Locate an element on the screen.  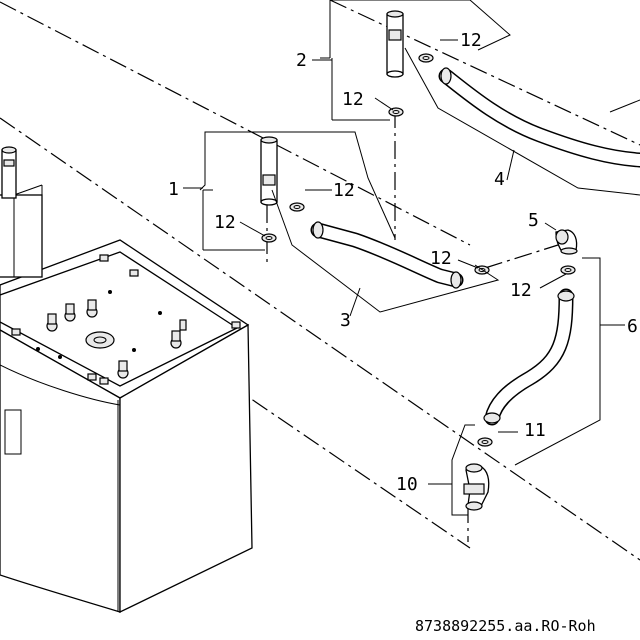
callout-2: 2 is located at coordinates (301, 60).